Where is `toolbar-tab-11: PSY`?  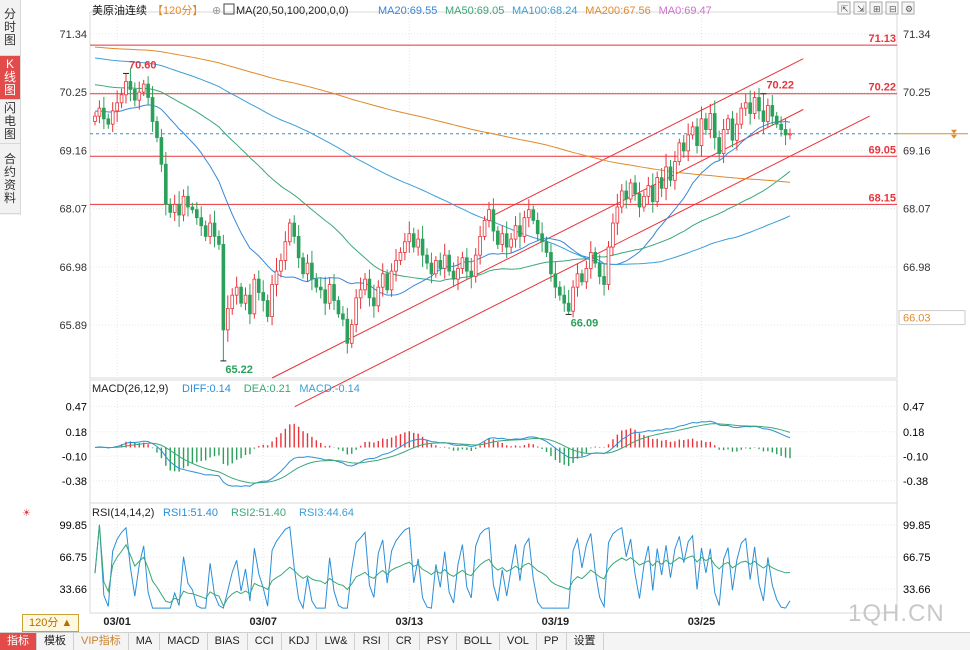 toolbar-tab-11: PSY is located at coordinates (438, 641).